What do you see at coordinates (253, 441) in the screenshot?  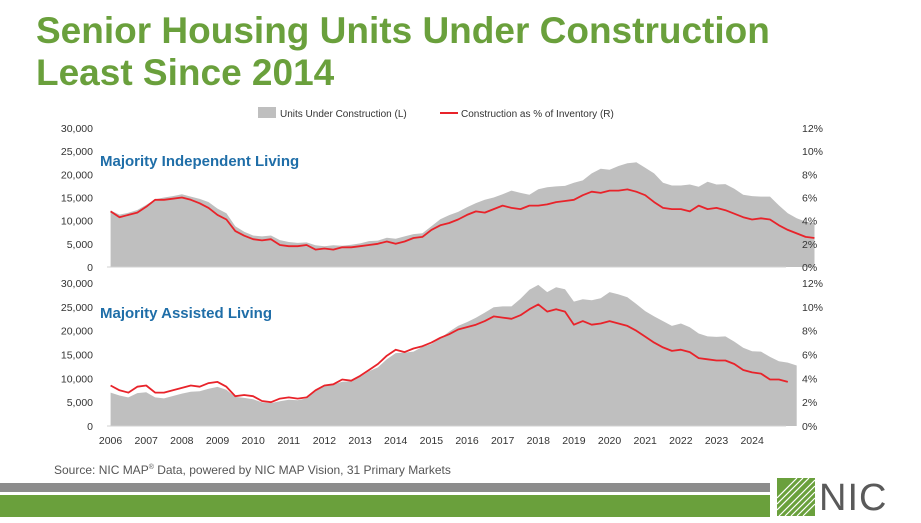 I see `x-axis-tick-label: 2010` at bounding box center [253, 441].